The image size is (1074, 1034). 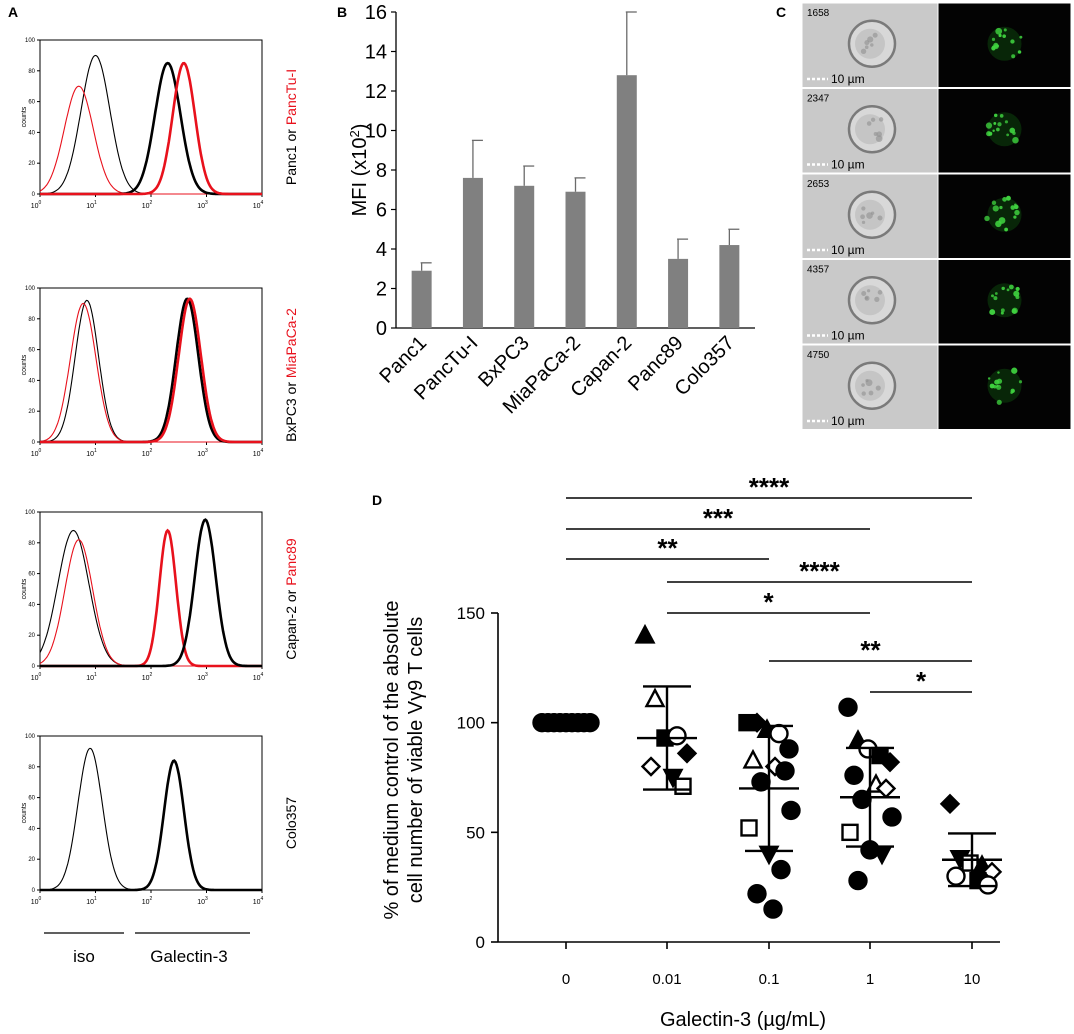 What do you see at coordinates (1004, 43) in the screenshot?
I see `fluorescence-glow` at bounding box center [1004, 43].